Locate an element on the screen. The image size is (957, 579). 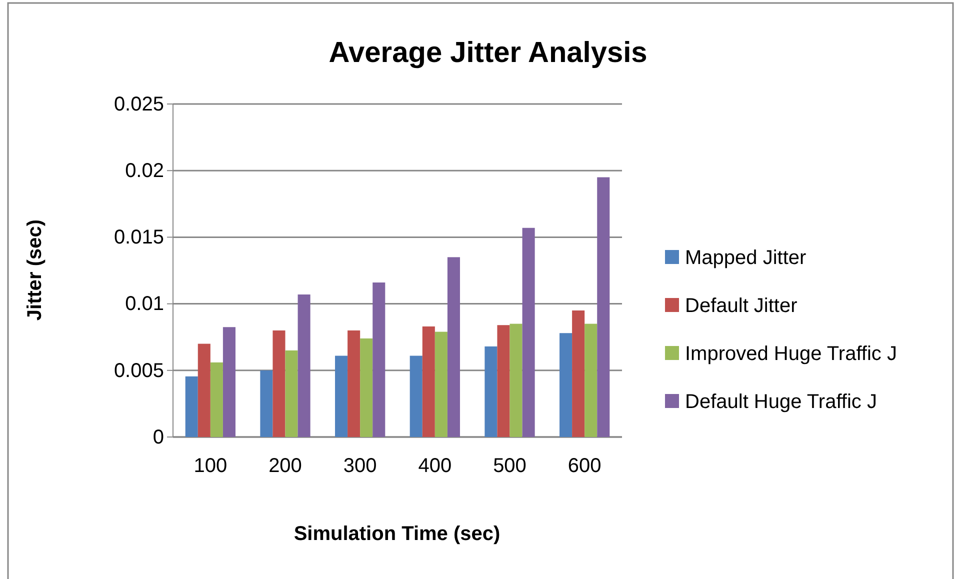
y-tick-label: 0.005 is located at coordinates (139, 371).